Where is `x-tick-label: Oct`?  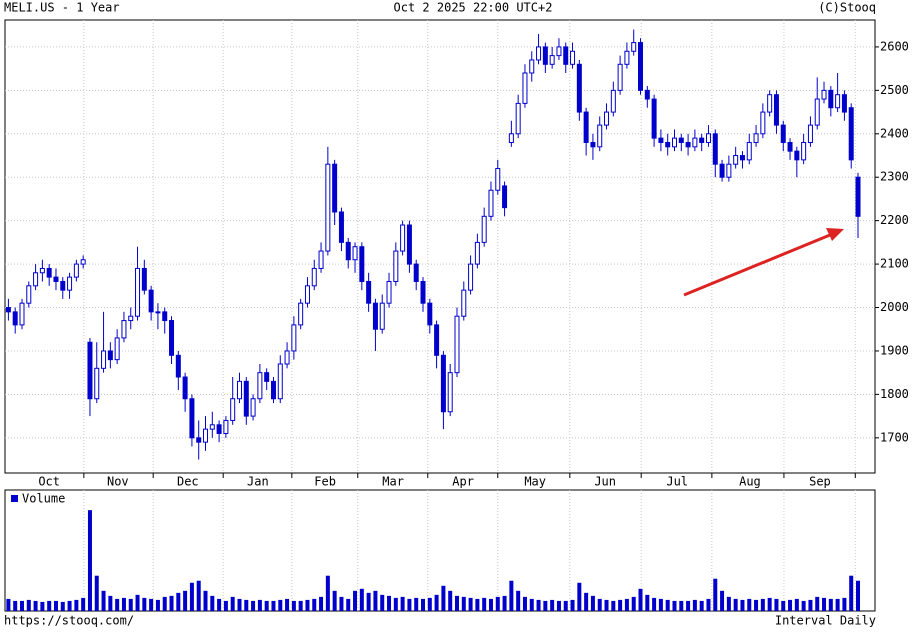
x-tick-label: Oct is located at coordinates (49, 482).